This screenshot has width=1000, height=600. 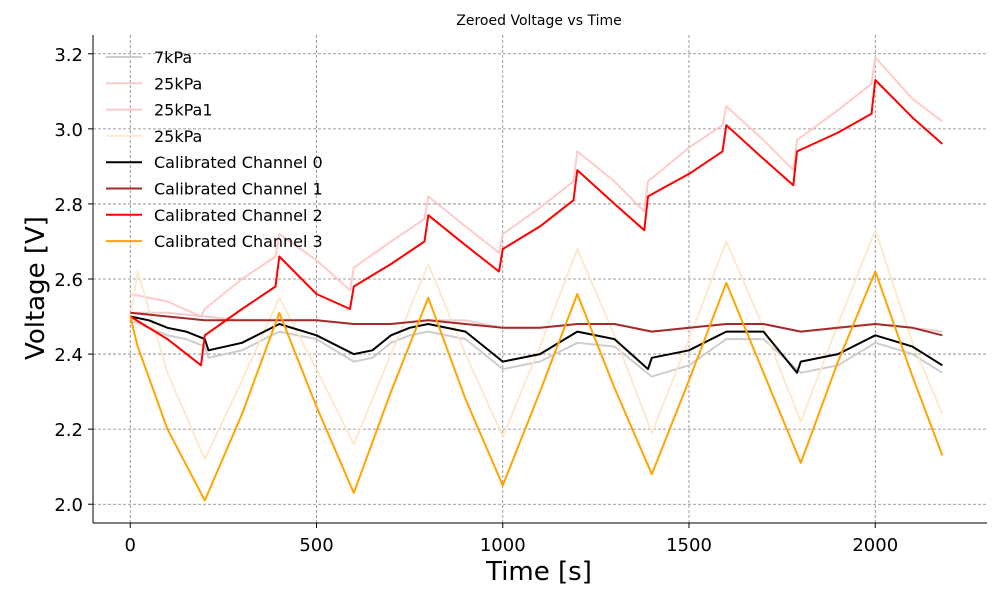 What do you see at coordinates (316, 545) in the screenshot?
I see `x-tick-label: 500` at bounding box center [316, 545].